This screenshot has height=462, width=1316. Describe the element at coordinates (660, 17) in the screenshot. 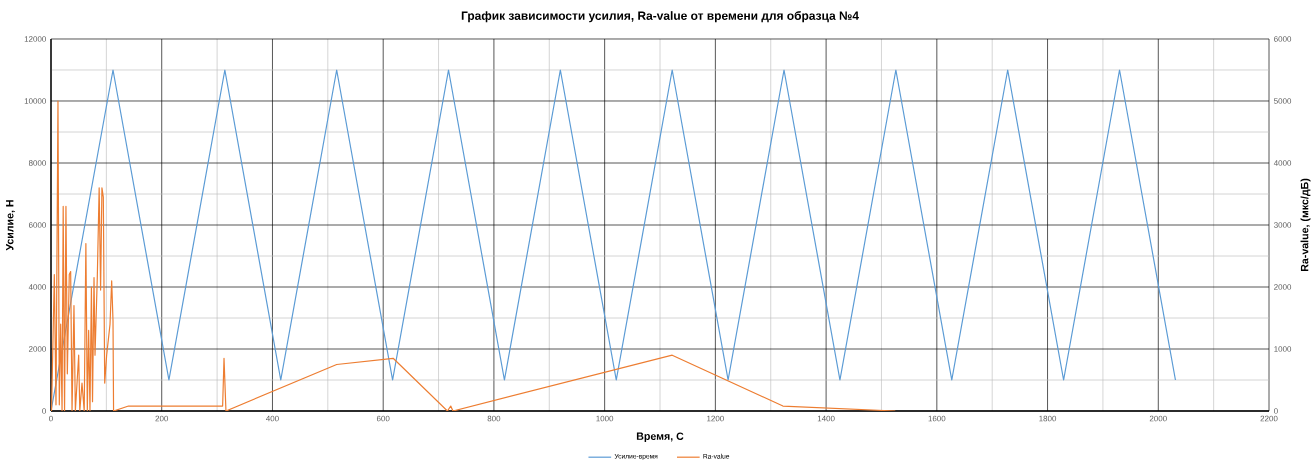

I see `chart-title: График зависимости усилия, Ra-value от времени для образца №4` at that location.